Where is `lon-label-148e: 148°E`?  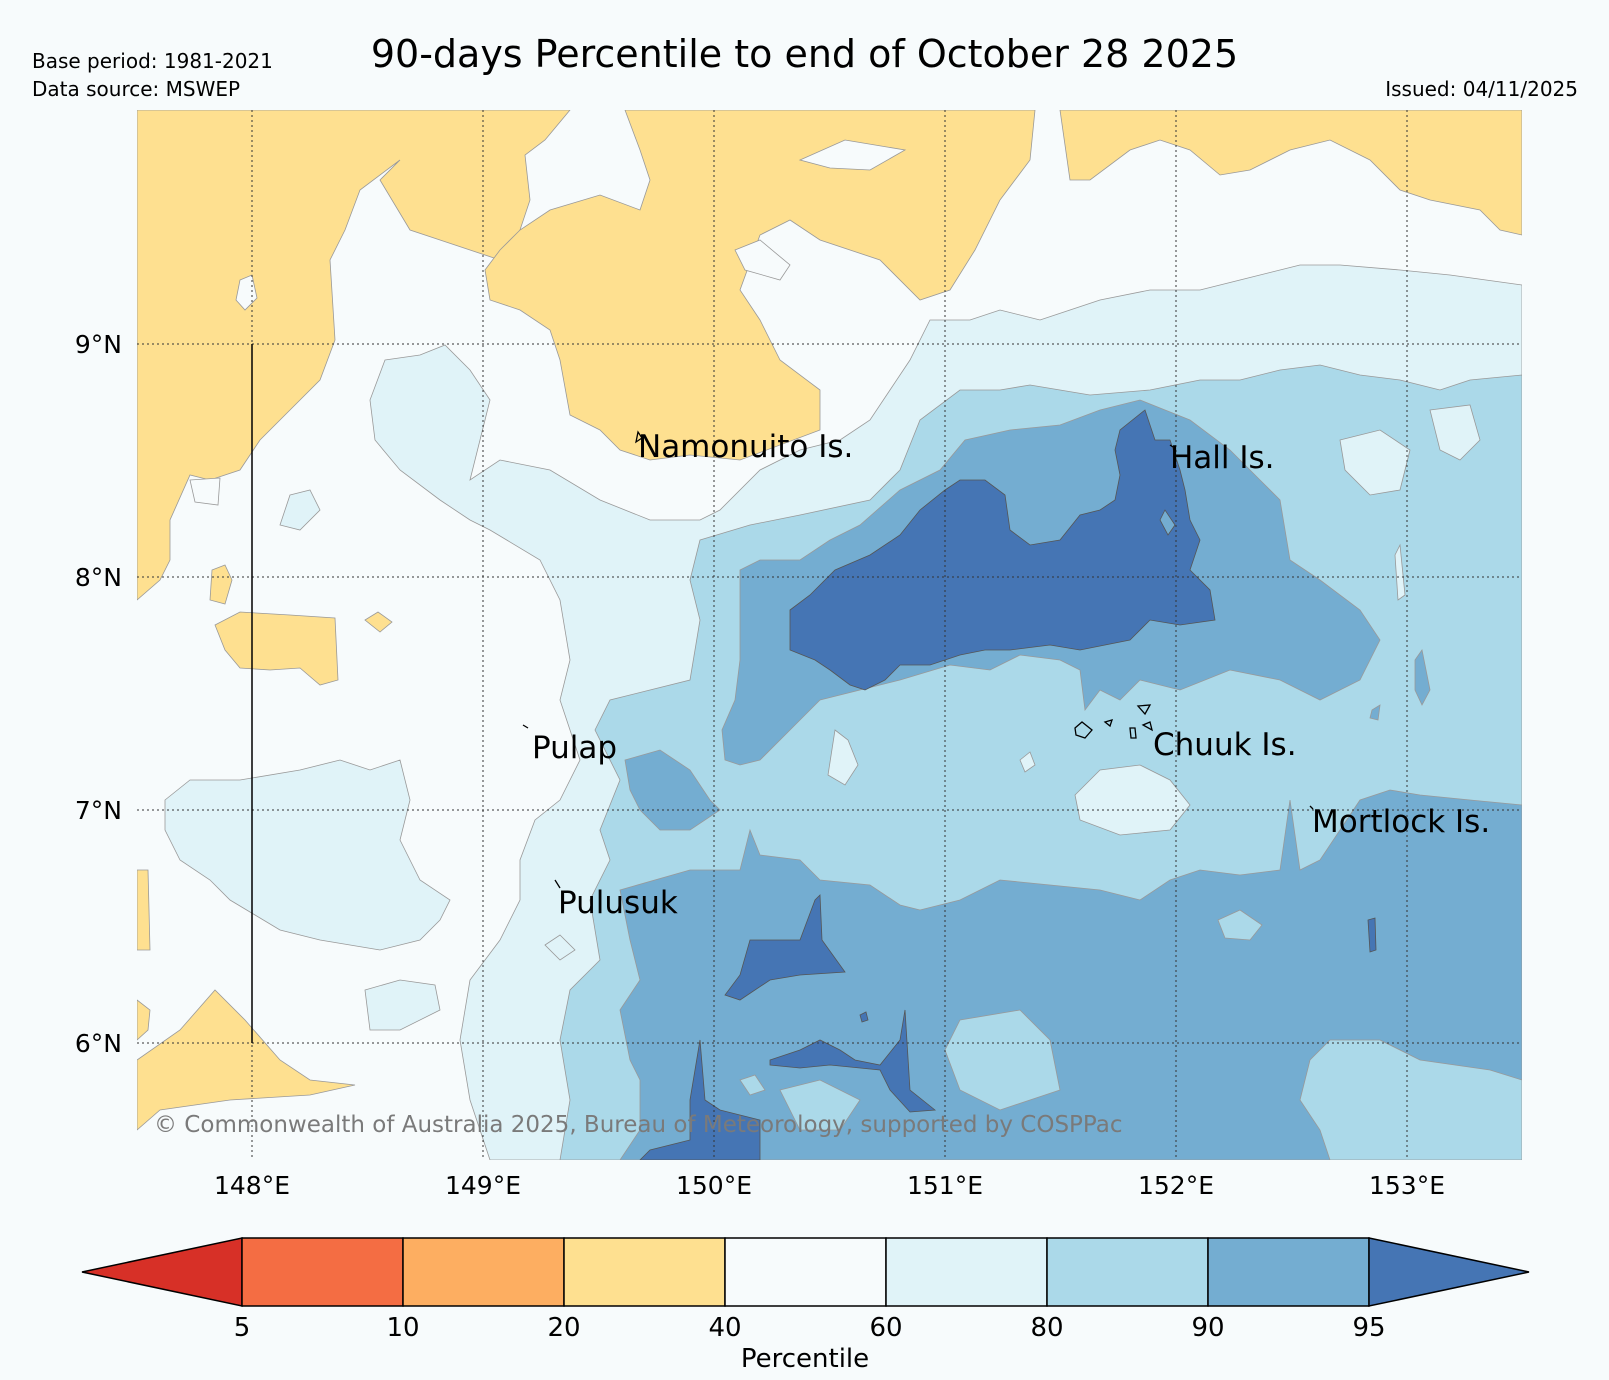
lon-label-148e: 148°E is located at coordinates (252, 1185).